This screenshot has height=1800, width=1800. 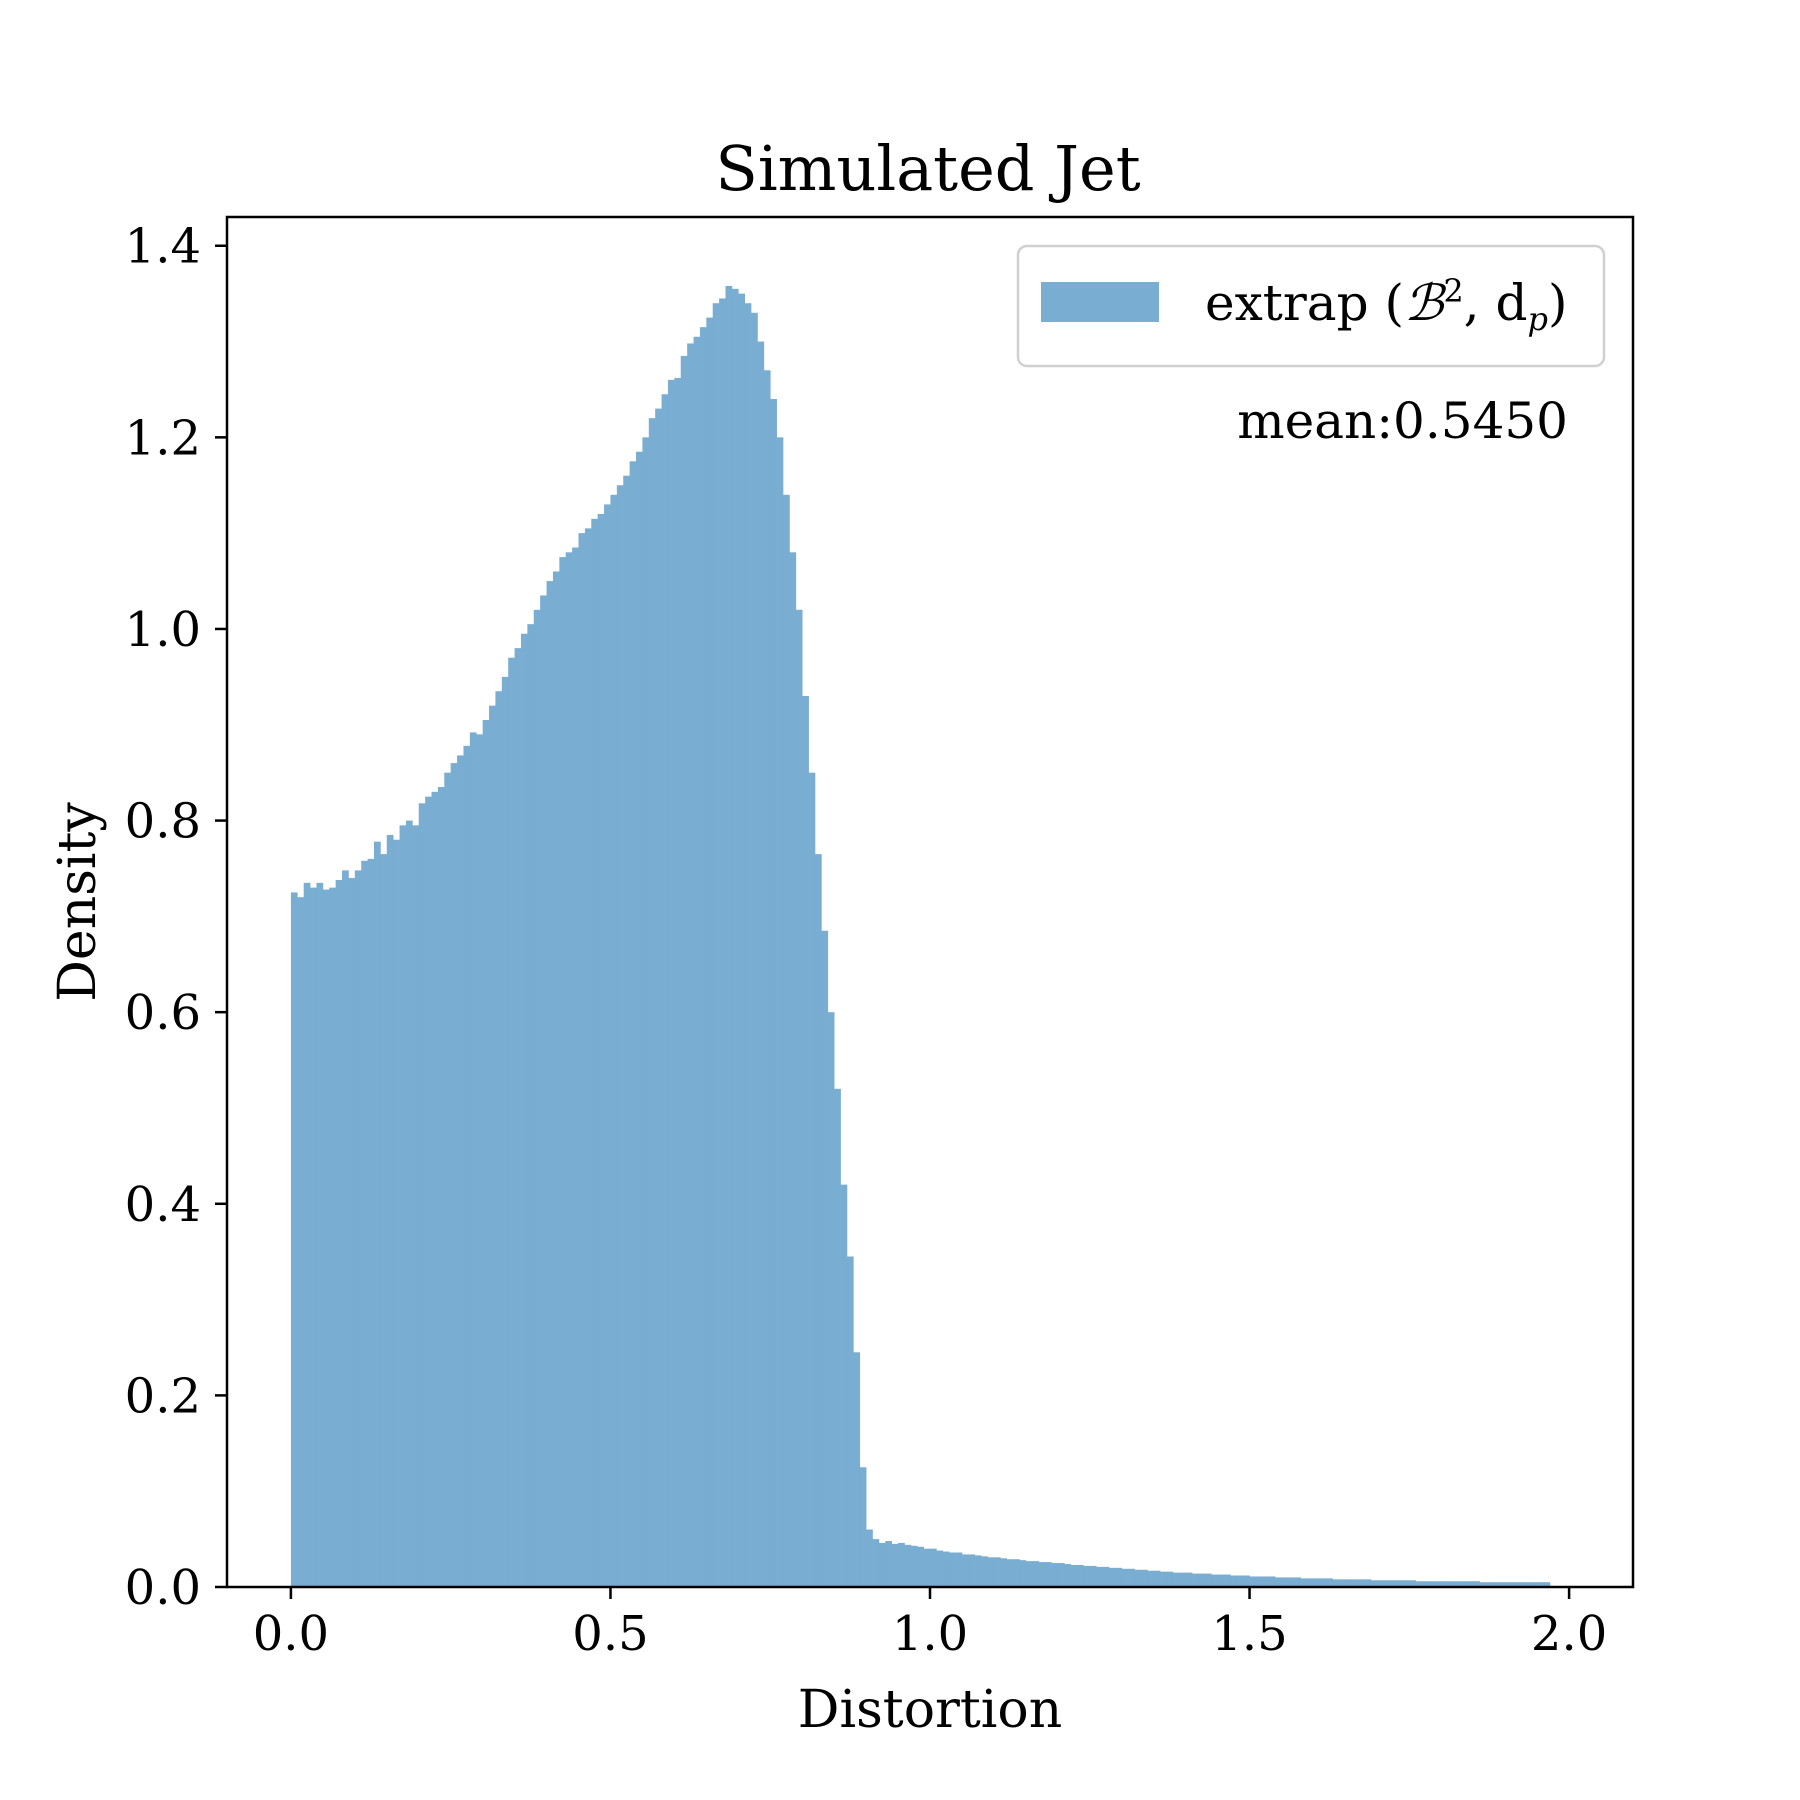 I want to click on y-tick-label: 0.0, so click(x=163, y=1588).